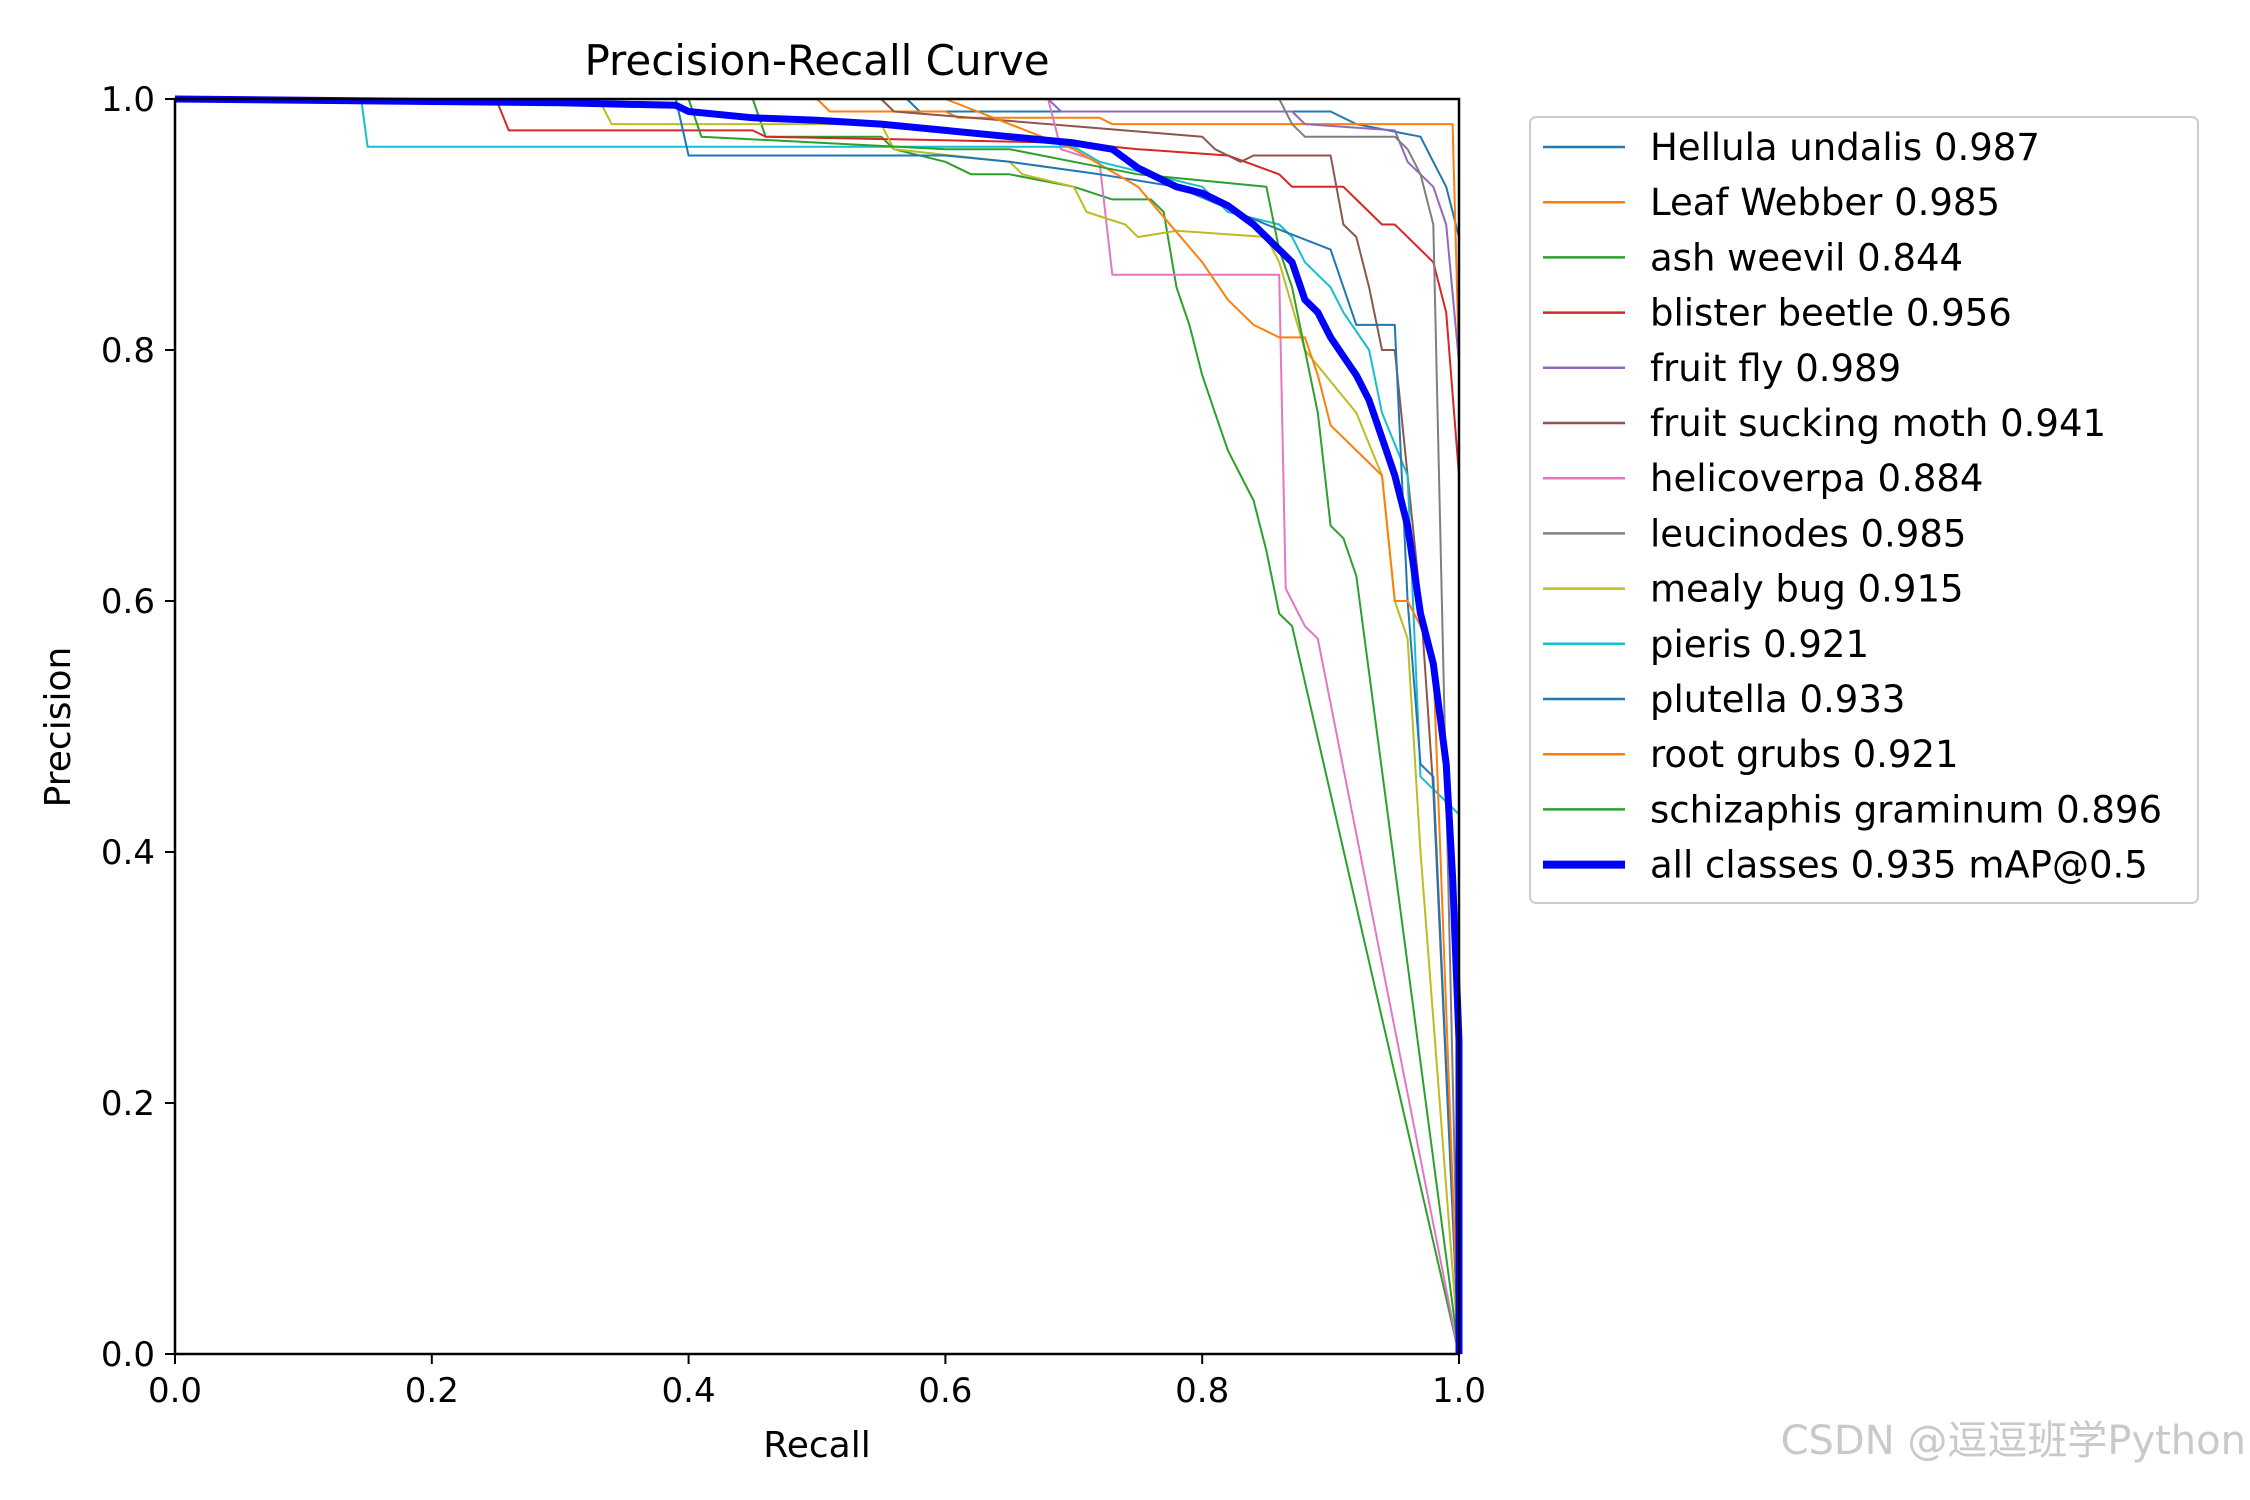  I want to click on x-axis-title: Recall, so click(816, 1445).